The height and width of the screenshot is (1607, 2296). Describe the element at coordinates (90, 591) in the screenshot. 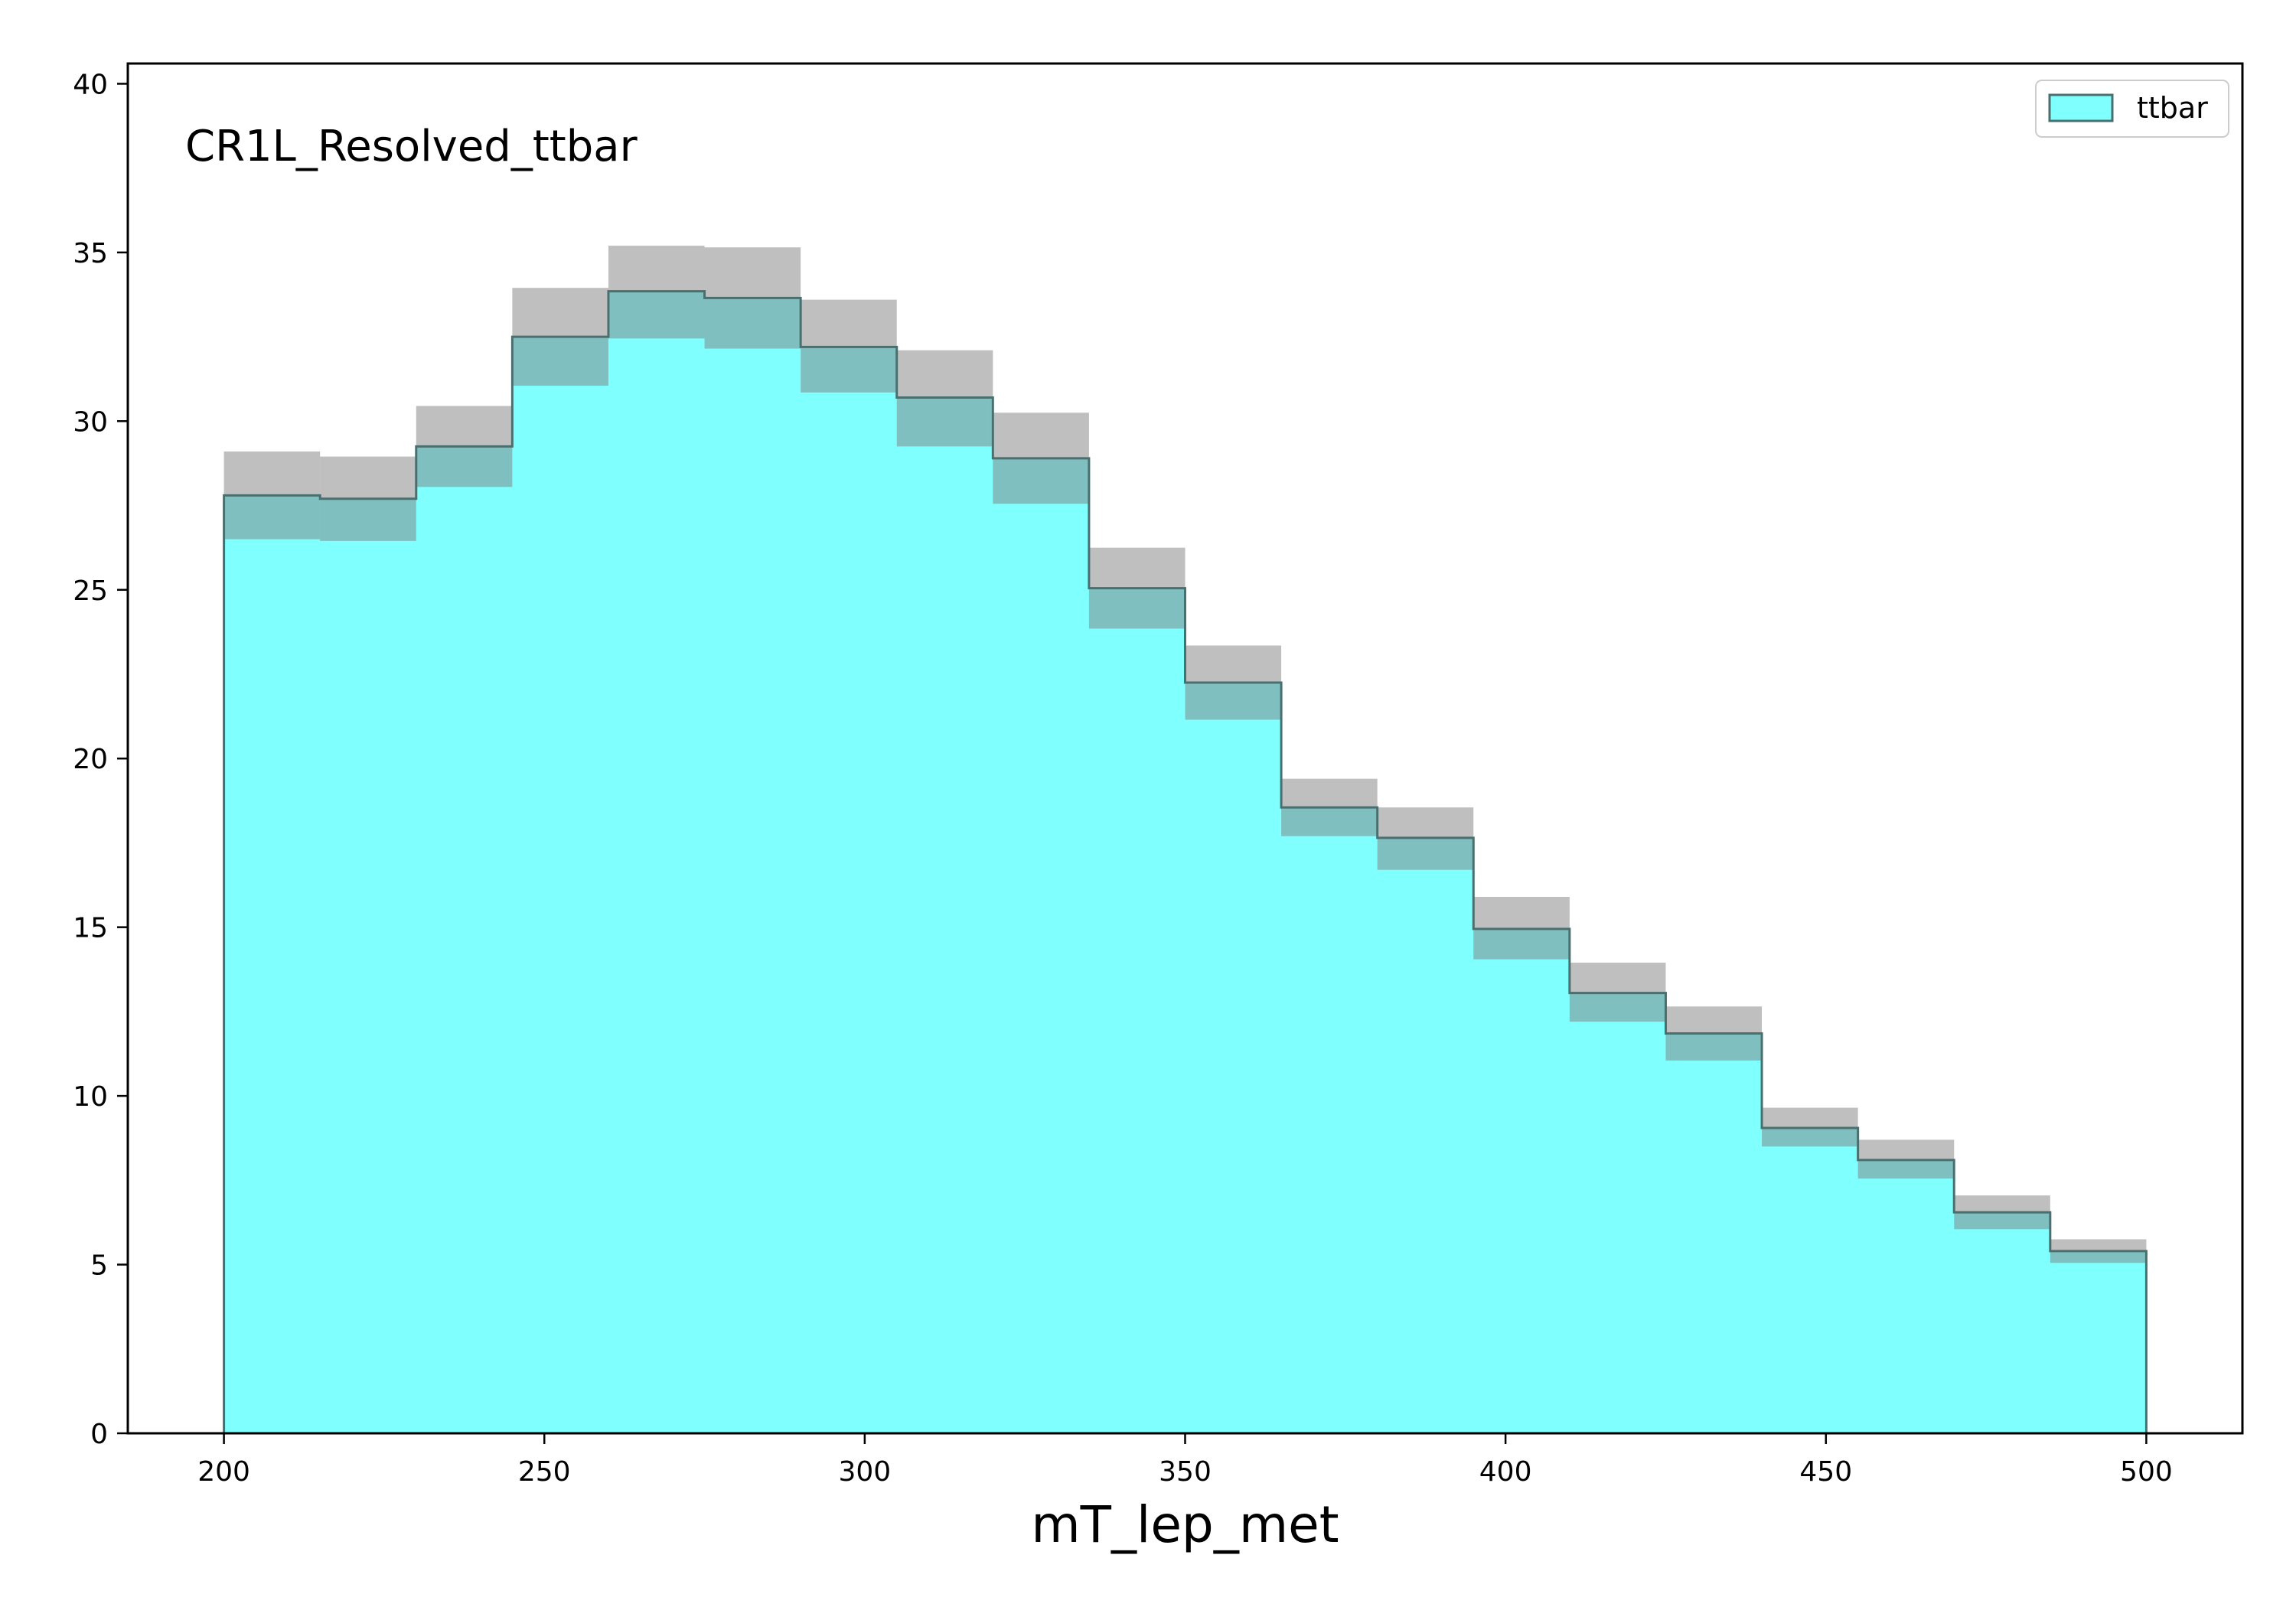

I see `y-tick-label-5: 25` at that location.